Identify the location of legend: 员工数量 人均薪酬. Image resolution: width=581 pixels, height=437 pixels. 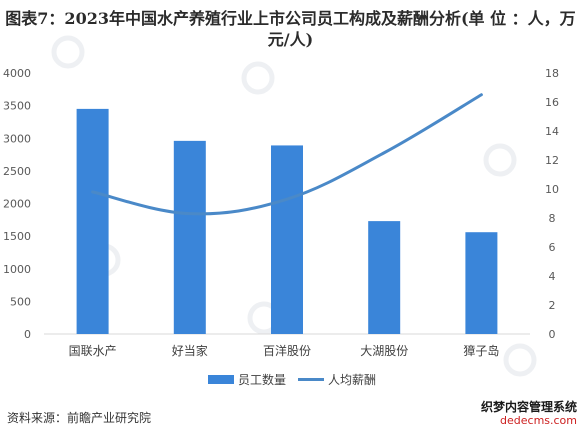
(292, 379).